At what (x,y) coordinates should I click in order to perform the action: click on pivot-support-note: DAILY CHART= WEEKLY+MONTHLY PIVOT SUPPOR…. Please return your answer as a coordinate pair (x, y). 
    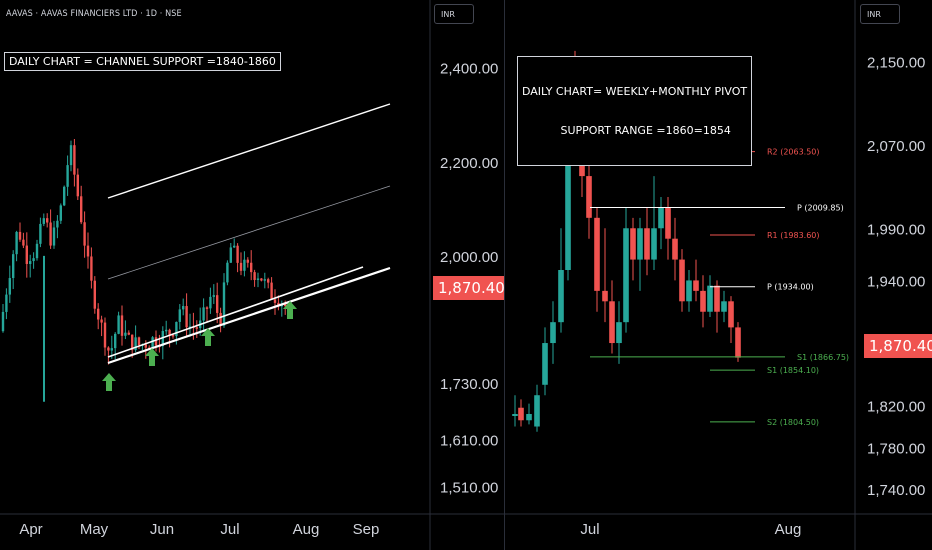
    Looking at the image, I should click on (635, 111).